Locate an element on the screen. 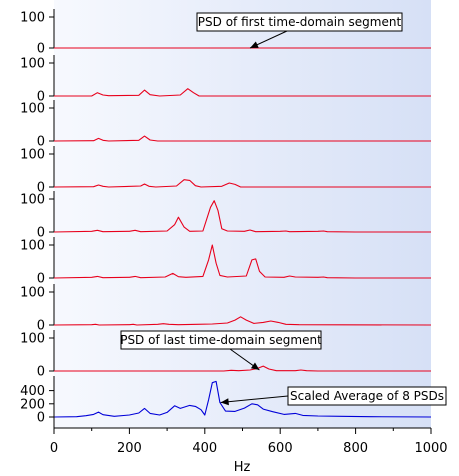 Image resolution: width=459 pixels, height=476 pixels. series-line-average is located at coordinates (242, 399).